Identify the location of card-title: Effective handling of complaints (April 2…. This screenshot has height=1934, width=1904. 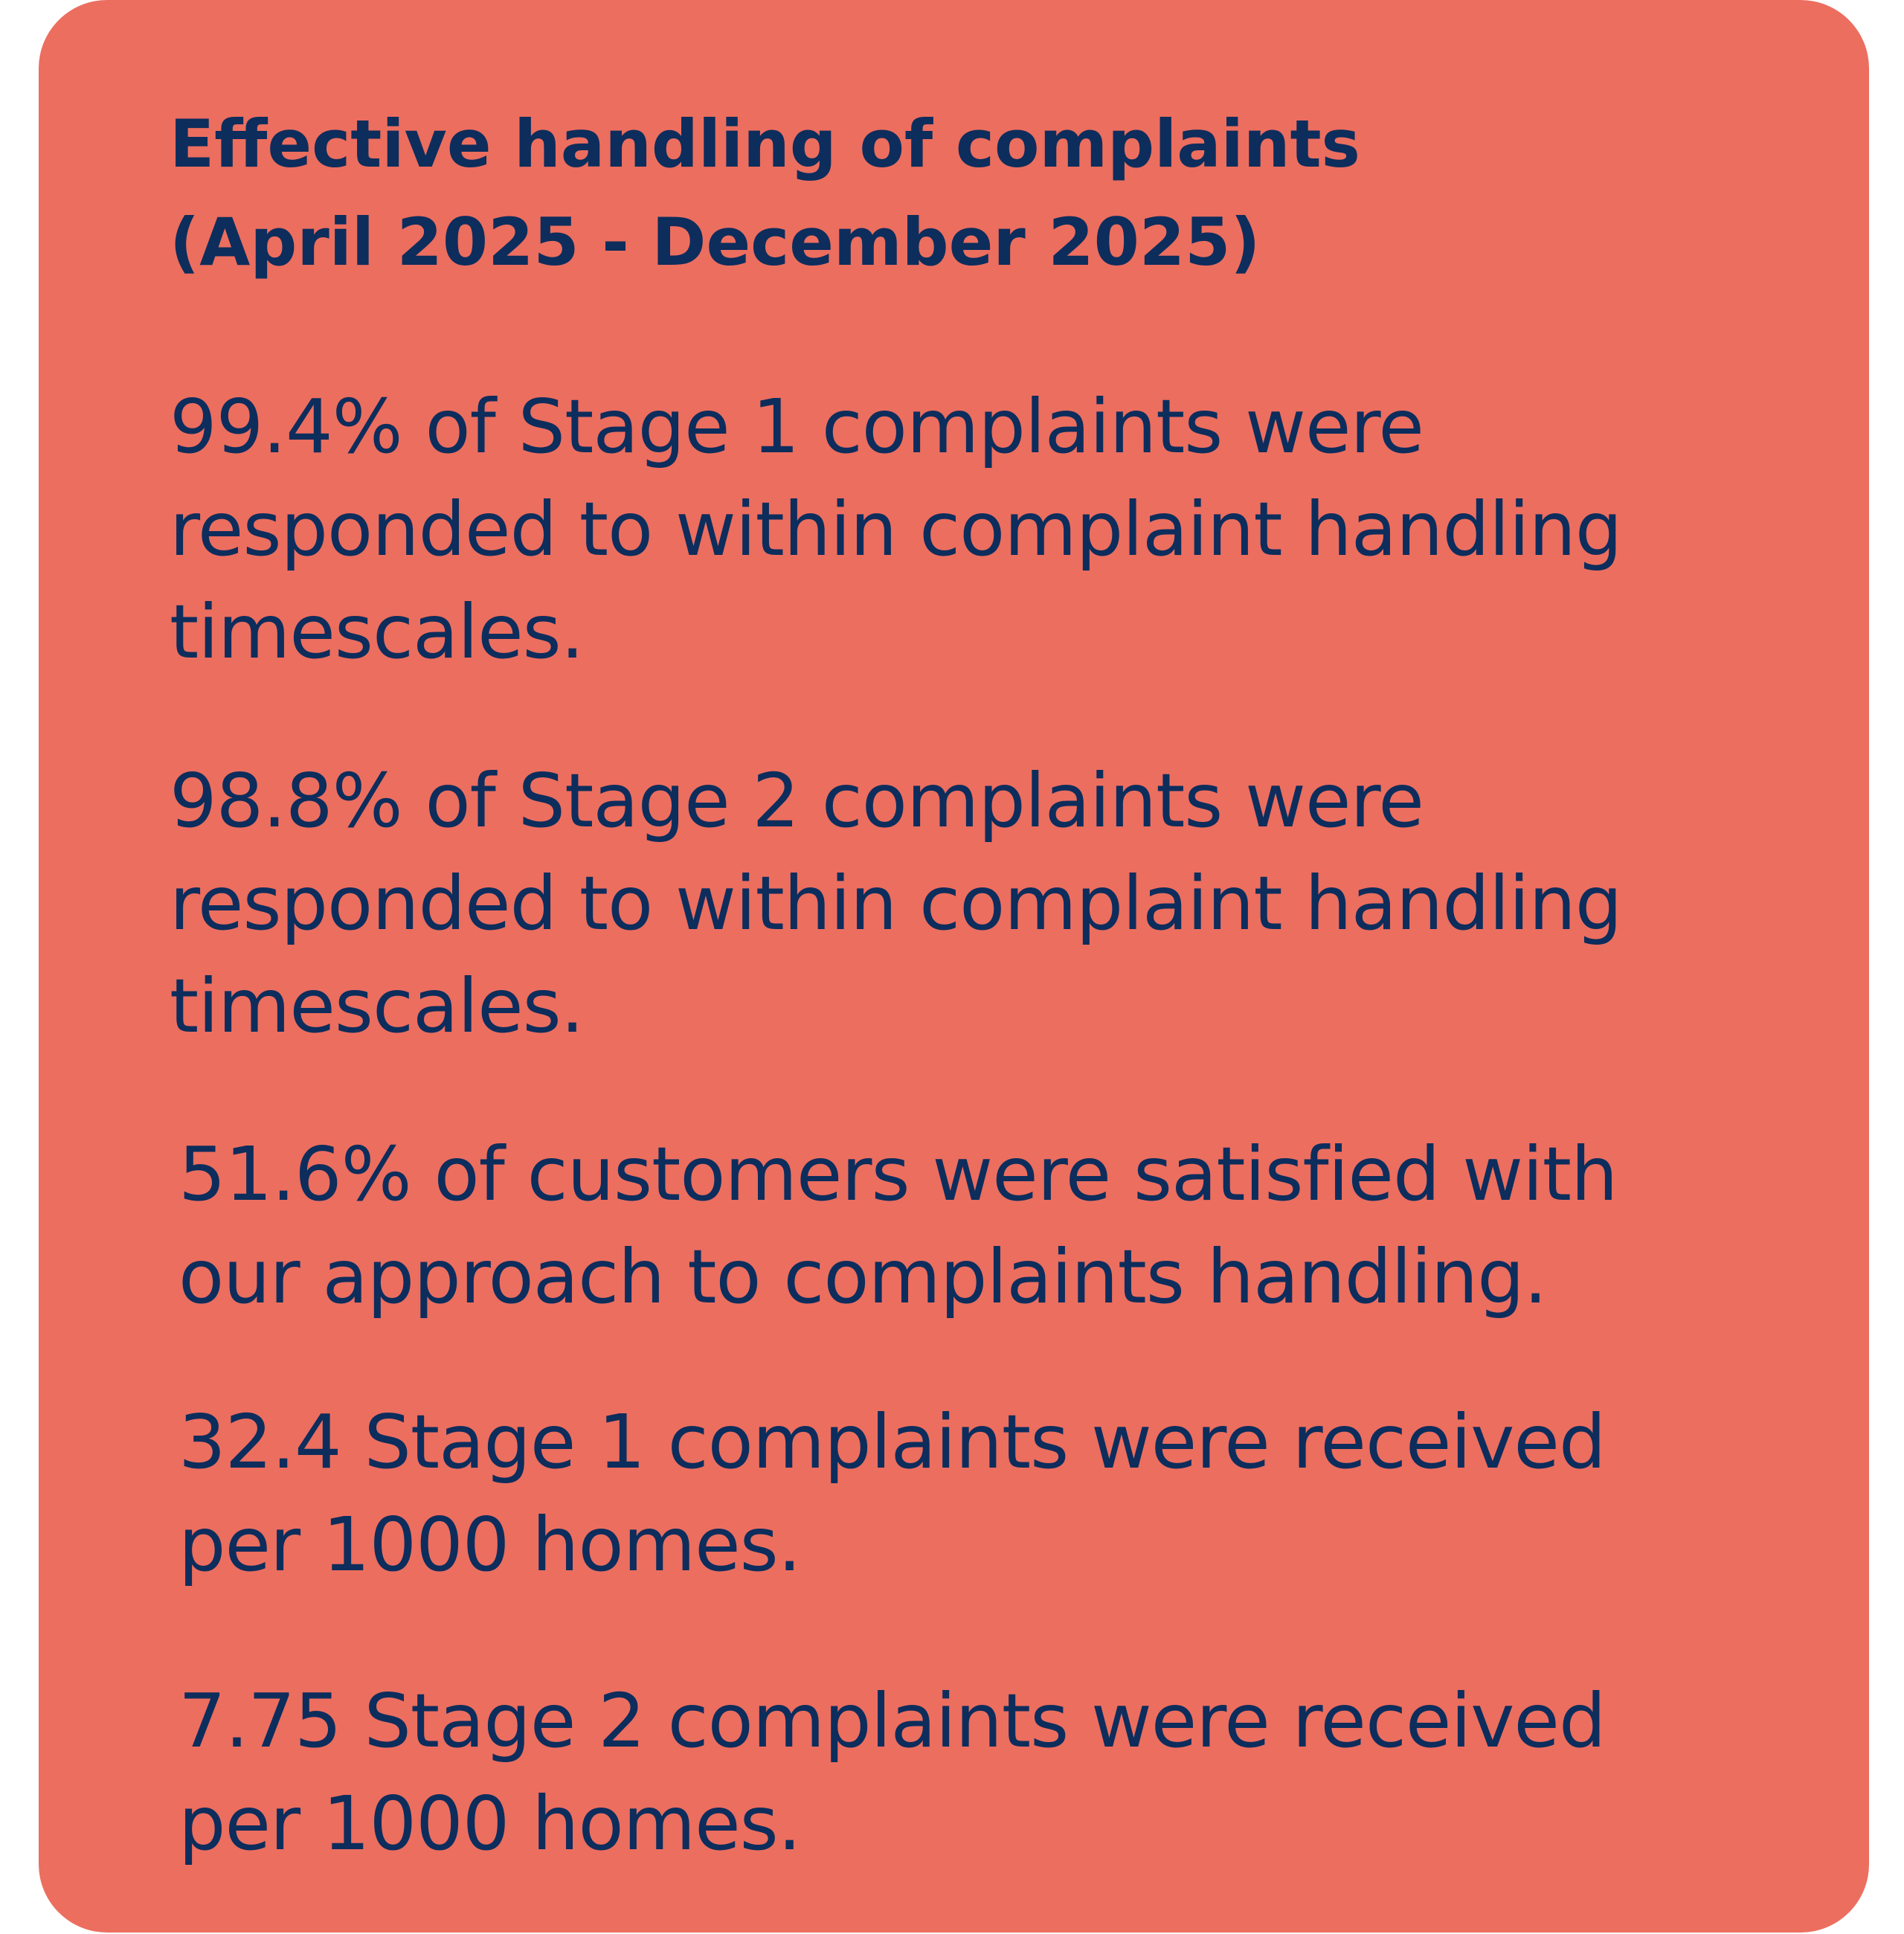
(970, 193).